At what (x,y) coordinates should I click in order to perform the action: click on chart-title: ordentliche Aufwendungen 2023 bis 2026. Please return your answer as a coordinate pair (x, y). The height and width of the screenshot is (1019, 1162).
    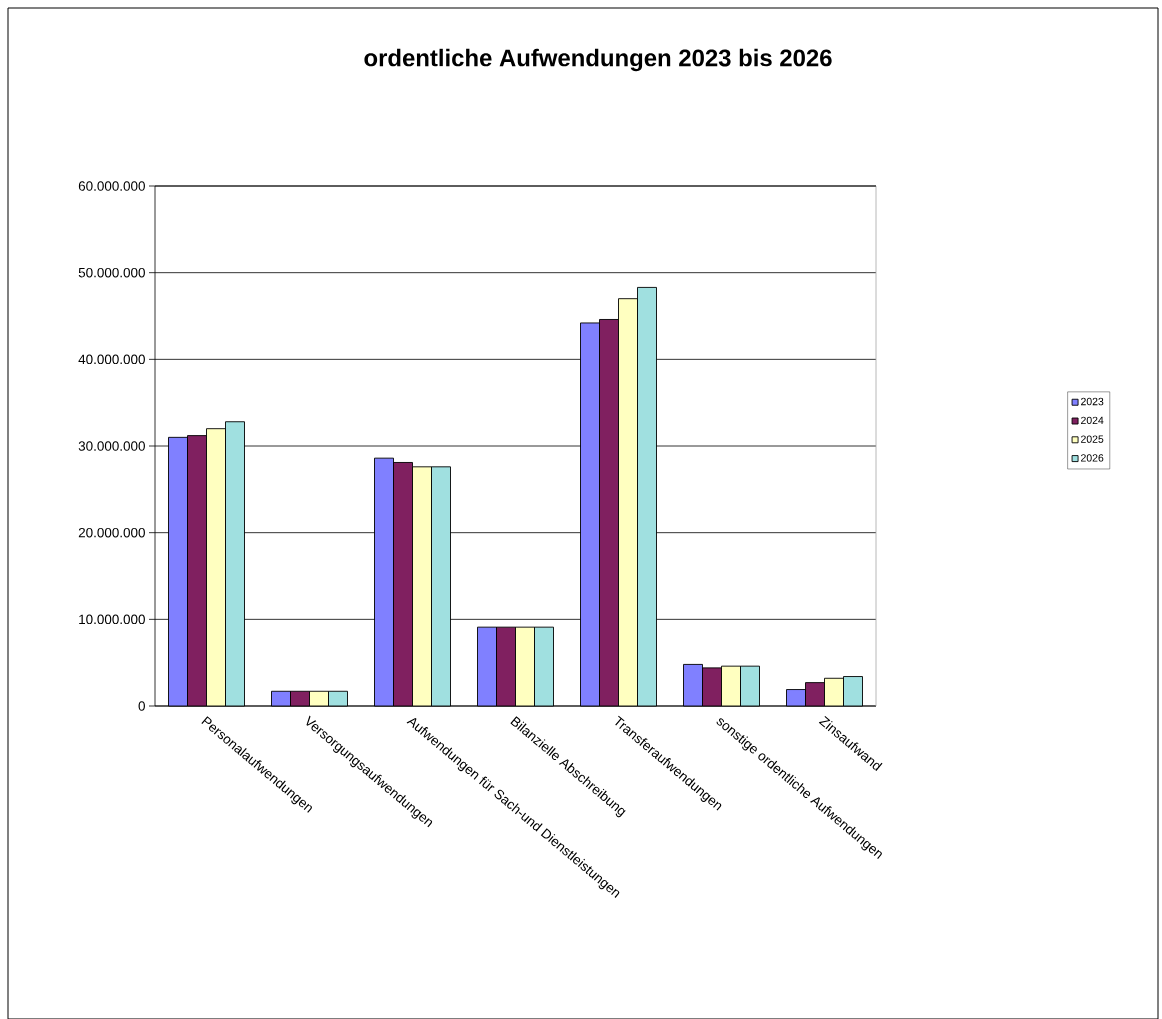
    Looking at the image, I should click on (598, 60).